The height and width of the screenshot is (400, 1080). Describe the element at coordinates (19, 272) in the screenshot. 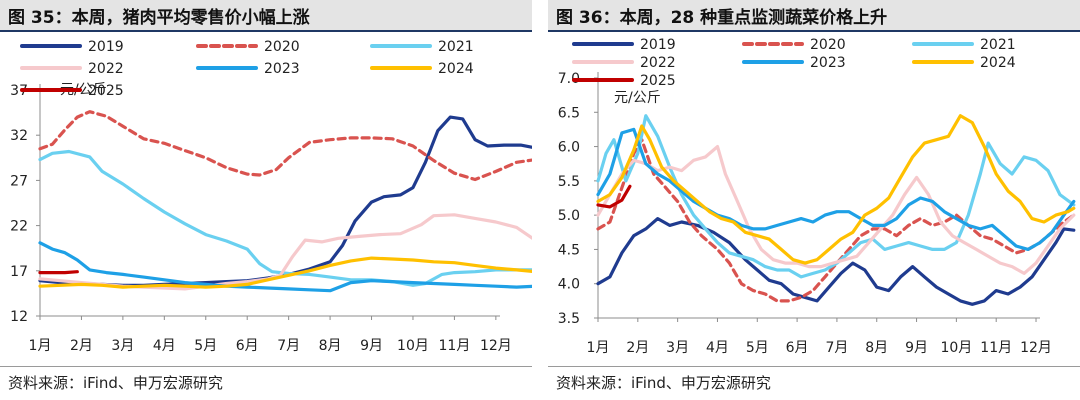

I see `y-tick-label: 17` at that location.